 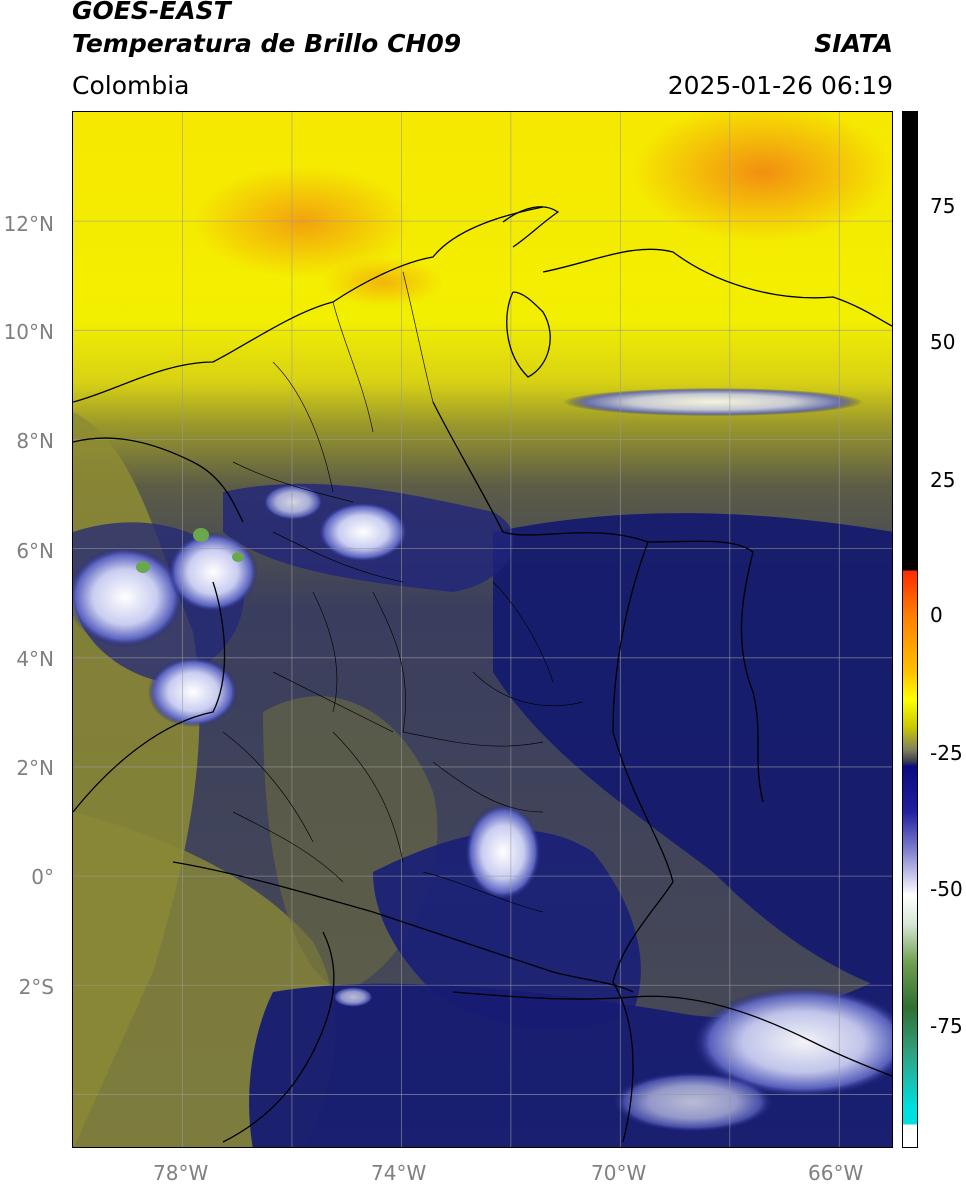 What do you see at coordinates (836, 1173) in the screenshot?
I see `lon-tick-66w: 66°W` at bounding box center [836, 1173].